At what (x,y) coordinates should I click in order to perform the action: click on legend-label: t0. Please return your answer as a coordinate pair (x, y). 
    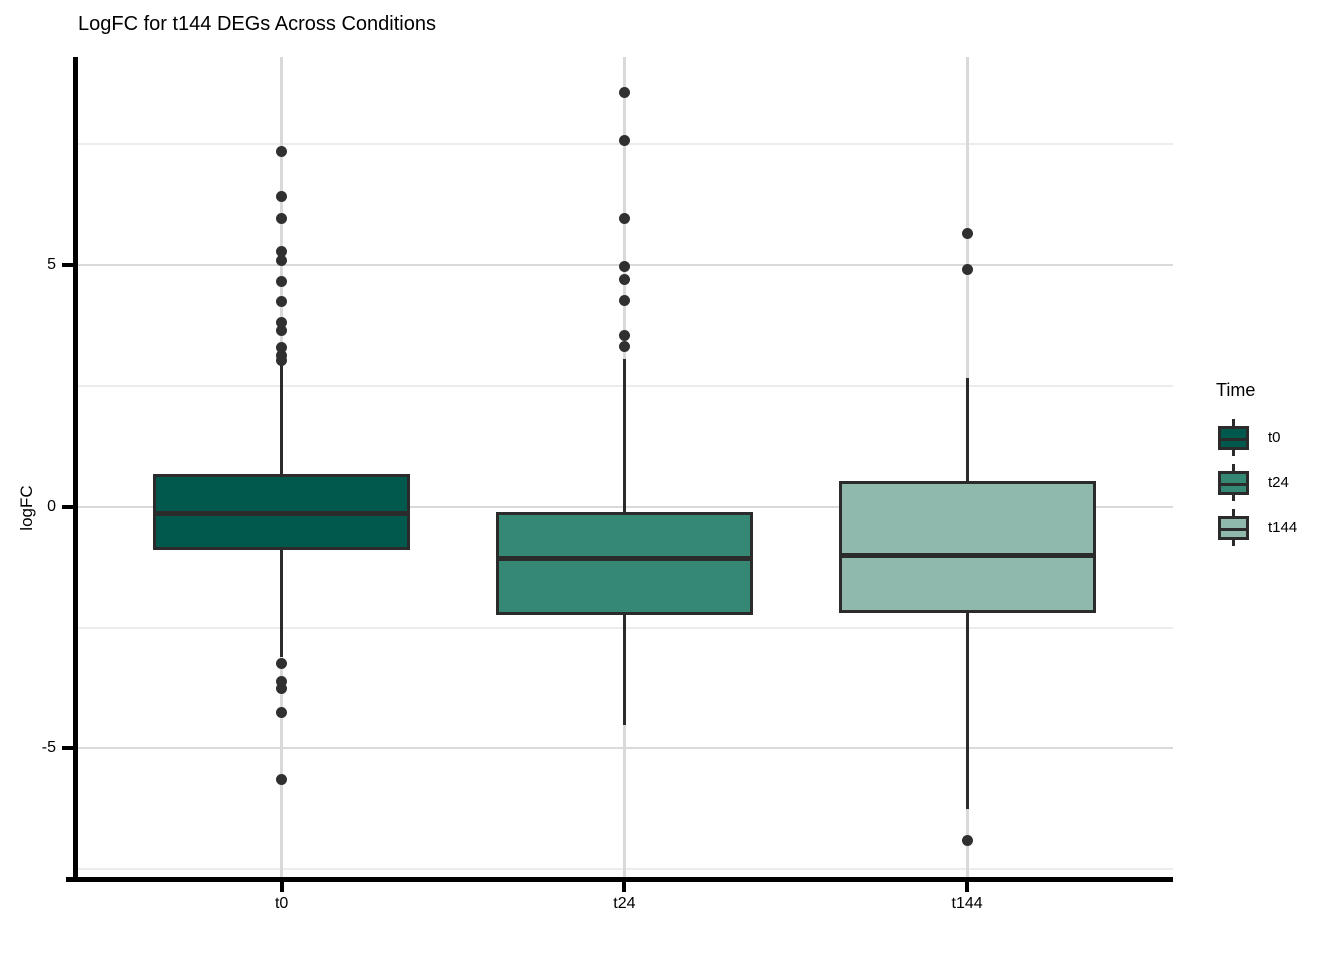
    Looking at the image, I should click on (1274, 437).